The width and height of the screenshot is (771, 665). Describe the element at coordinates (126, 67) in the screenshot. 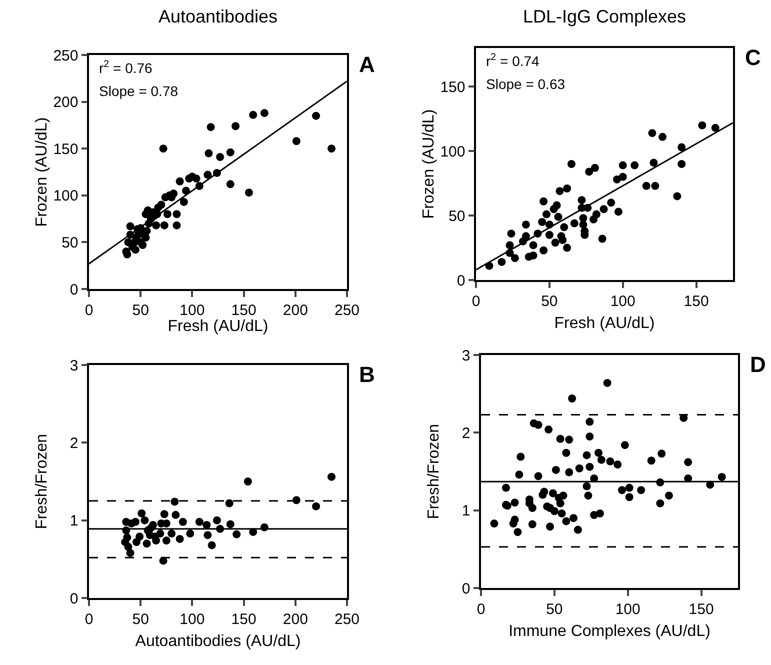

I see `annotation: r$^{2}$ = 0.76` at that location.